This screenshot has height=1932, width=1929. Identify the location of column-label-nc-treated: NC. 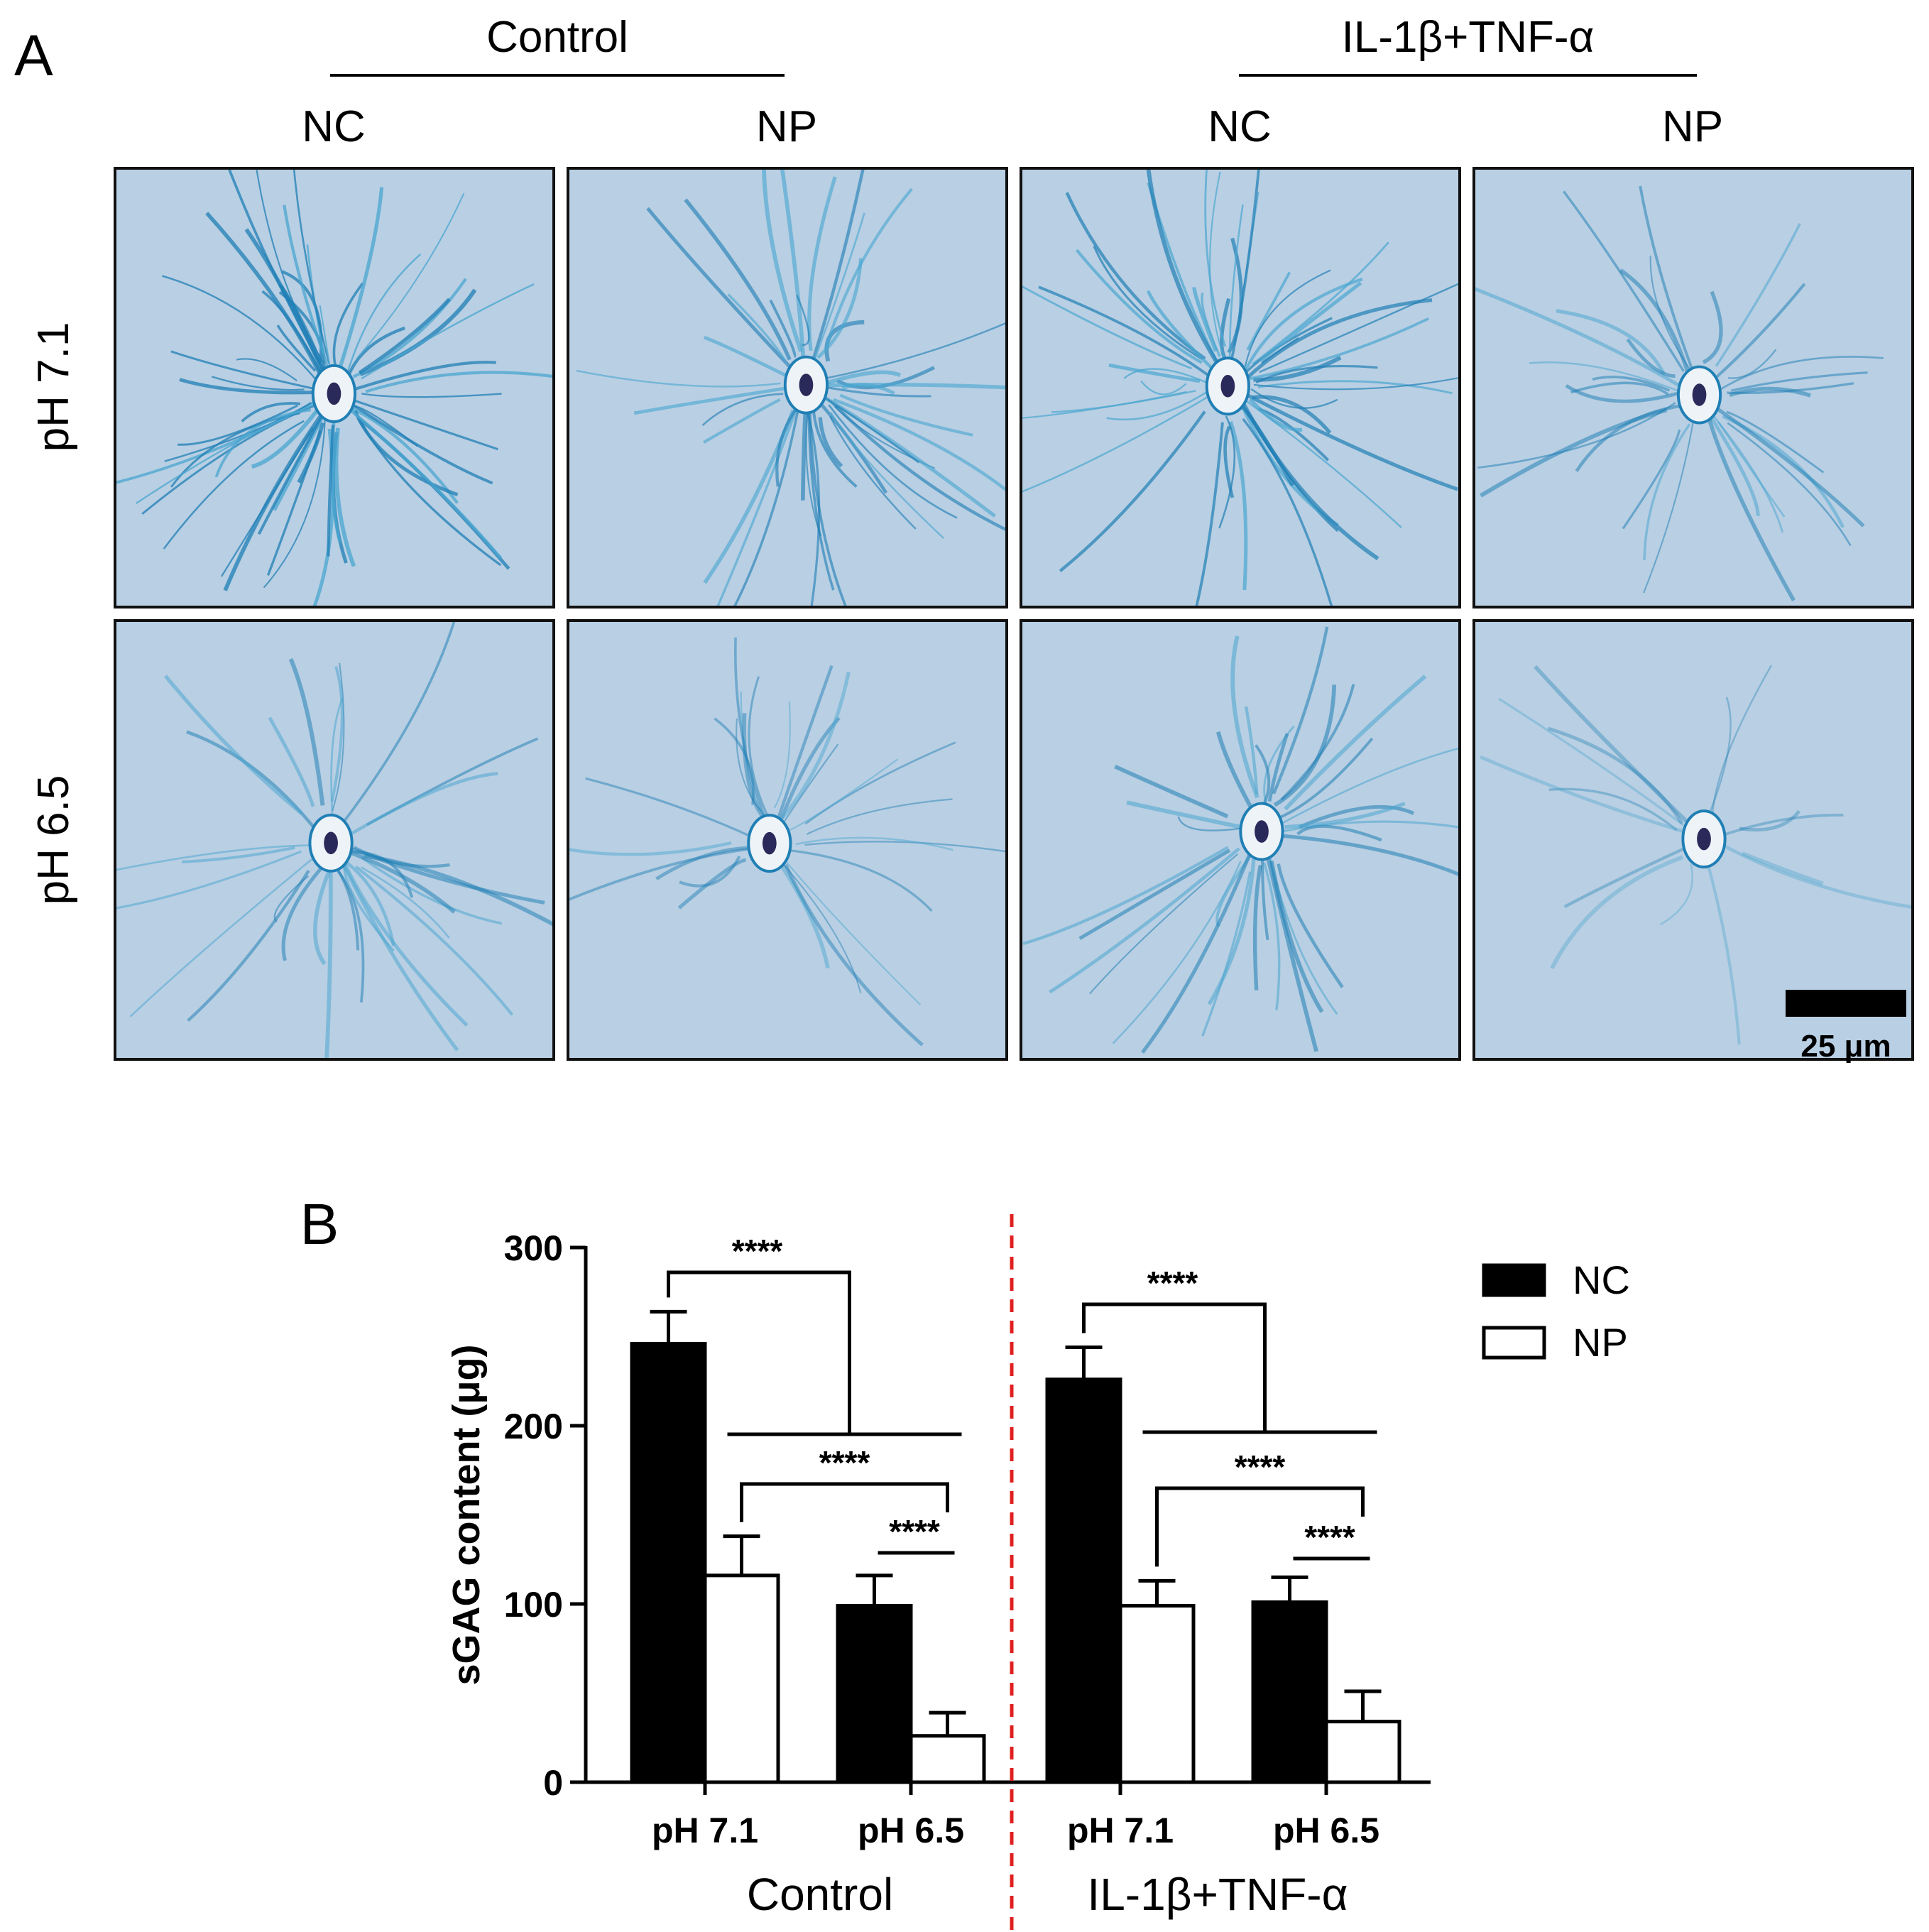
(1240, 126).